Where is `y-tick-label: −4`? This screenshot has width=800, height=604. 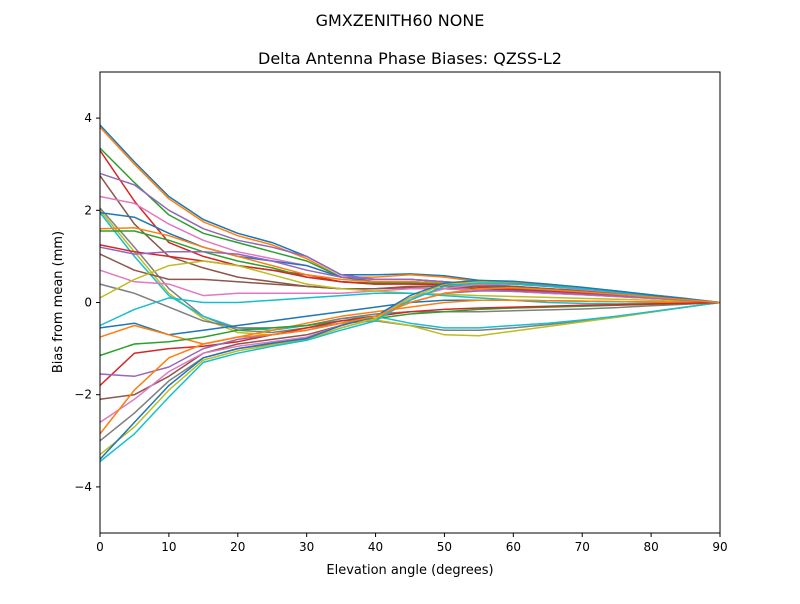
y-tick-label: −4 is located at coordinates (83, 487).